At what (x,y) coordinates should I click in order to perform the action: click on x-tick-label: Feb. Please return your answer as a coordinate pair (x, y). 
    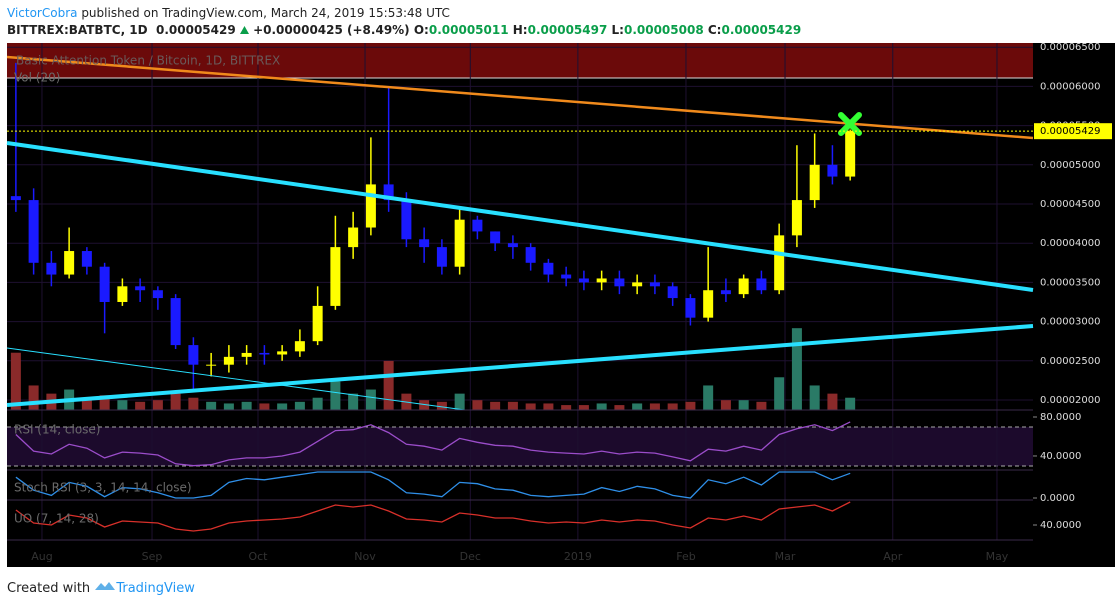
    Looking at the image, I should click on (685, 556).